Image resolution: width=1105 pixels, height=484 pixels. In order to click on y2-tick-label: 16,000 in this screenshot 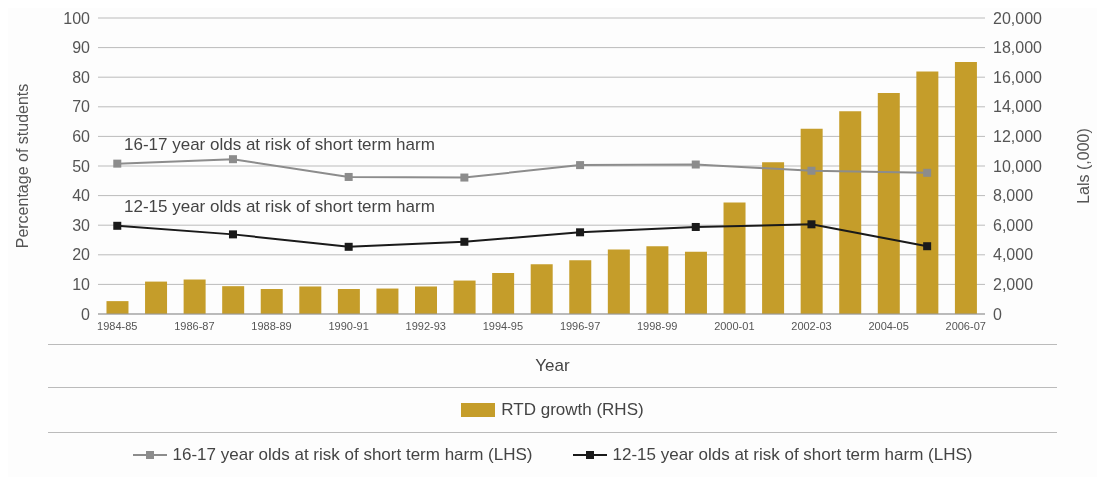, I will do `click(1018, 77)`.